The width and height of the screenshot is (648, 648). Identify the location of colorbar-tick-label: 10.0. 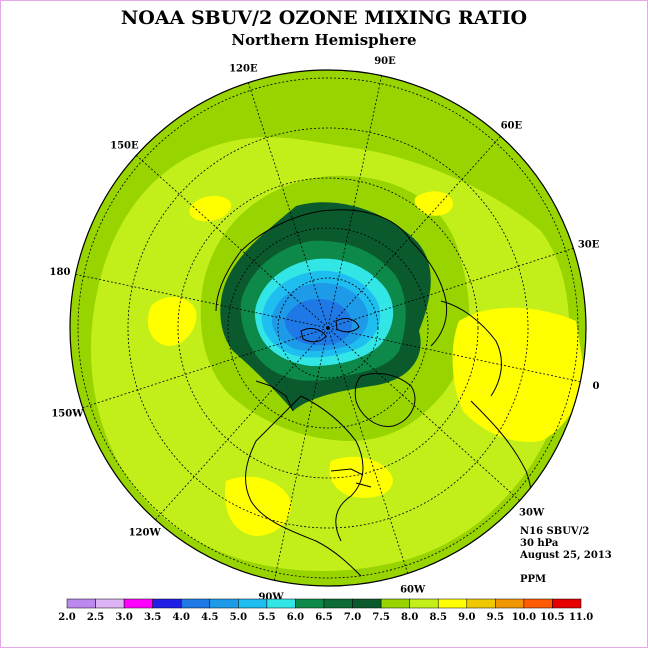
(524, 617).